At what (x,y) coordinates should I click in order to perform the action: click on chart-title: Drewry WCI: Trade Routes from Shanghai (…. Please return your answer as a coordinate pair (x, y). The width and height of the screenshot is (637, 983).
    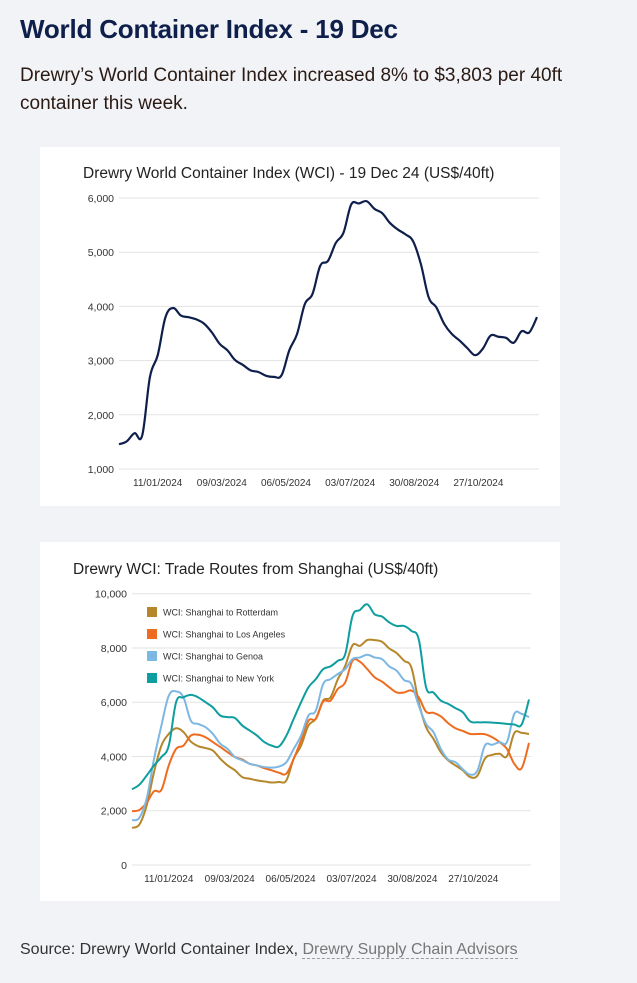
    Looking at the image, I should click on (255, 569).